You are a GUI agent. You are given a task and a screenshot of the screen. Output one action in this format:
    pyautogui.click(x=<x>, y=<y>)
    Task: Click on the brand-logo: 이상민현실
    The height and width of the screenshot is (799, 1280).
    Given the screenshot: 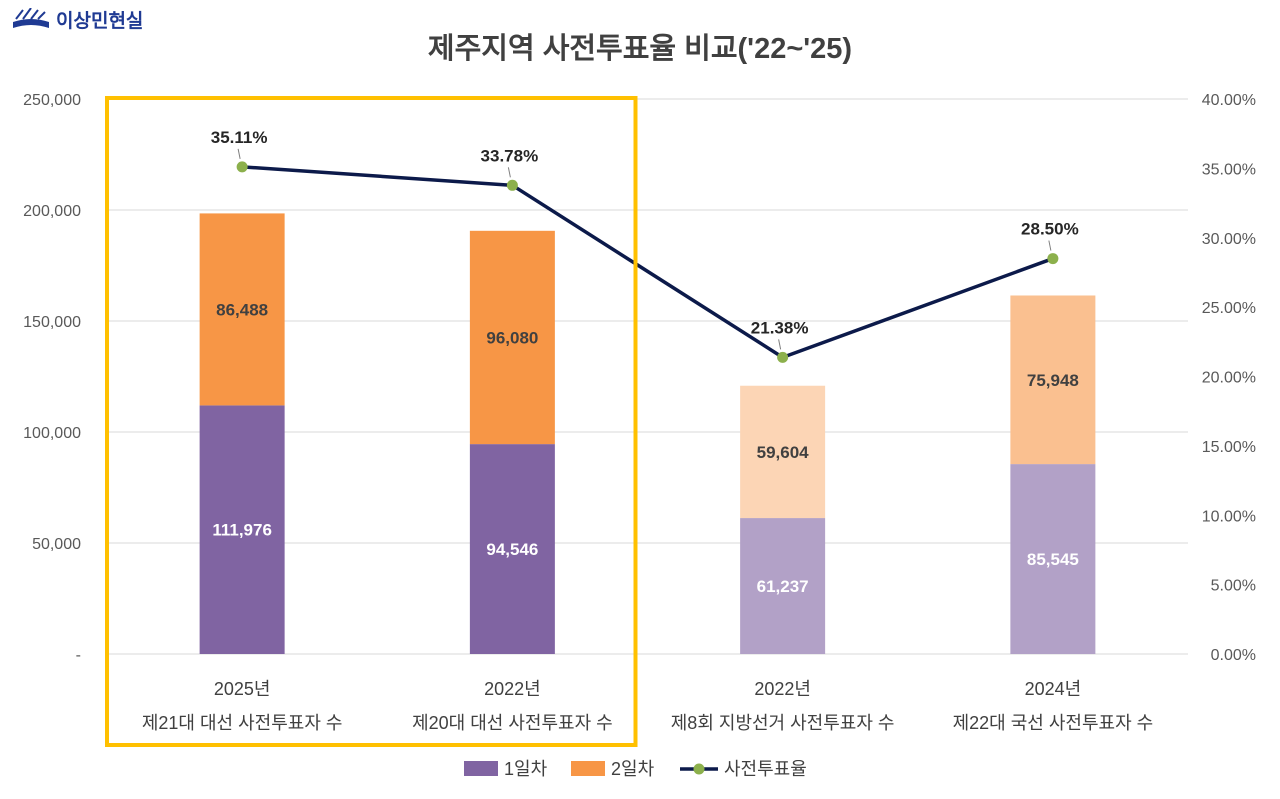 What is the action you would take?
    pyautogui.click(x=76, y=19)
    